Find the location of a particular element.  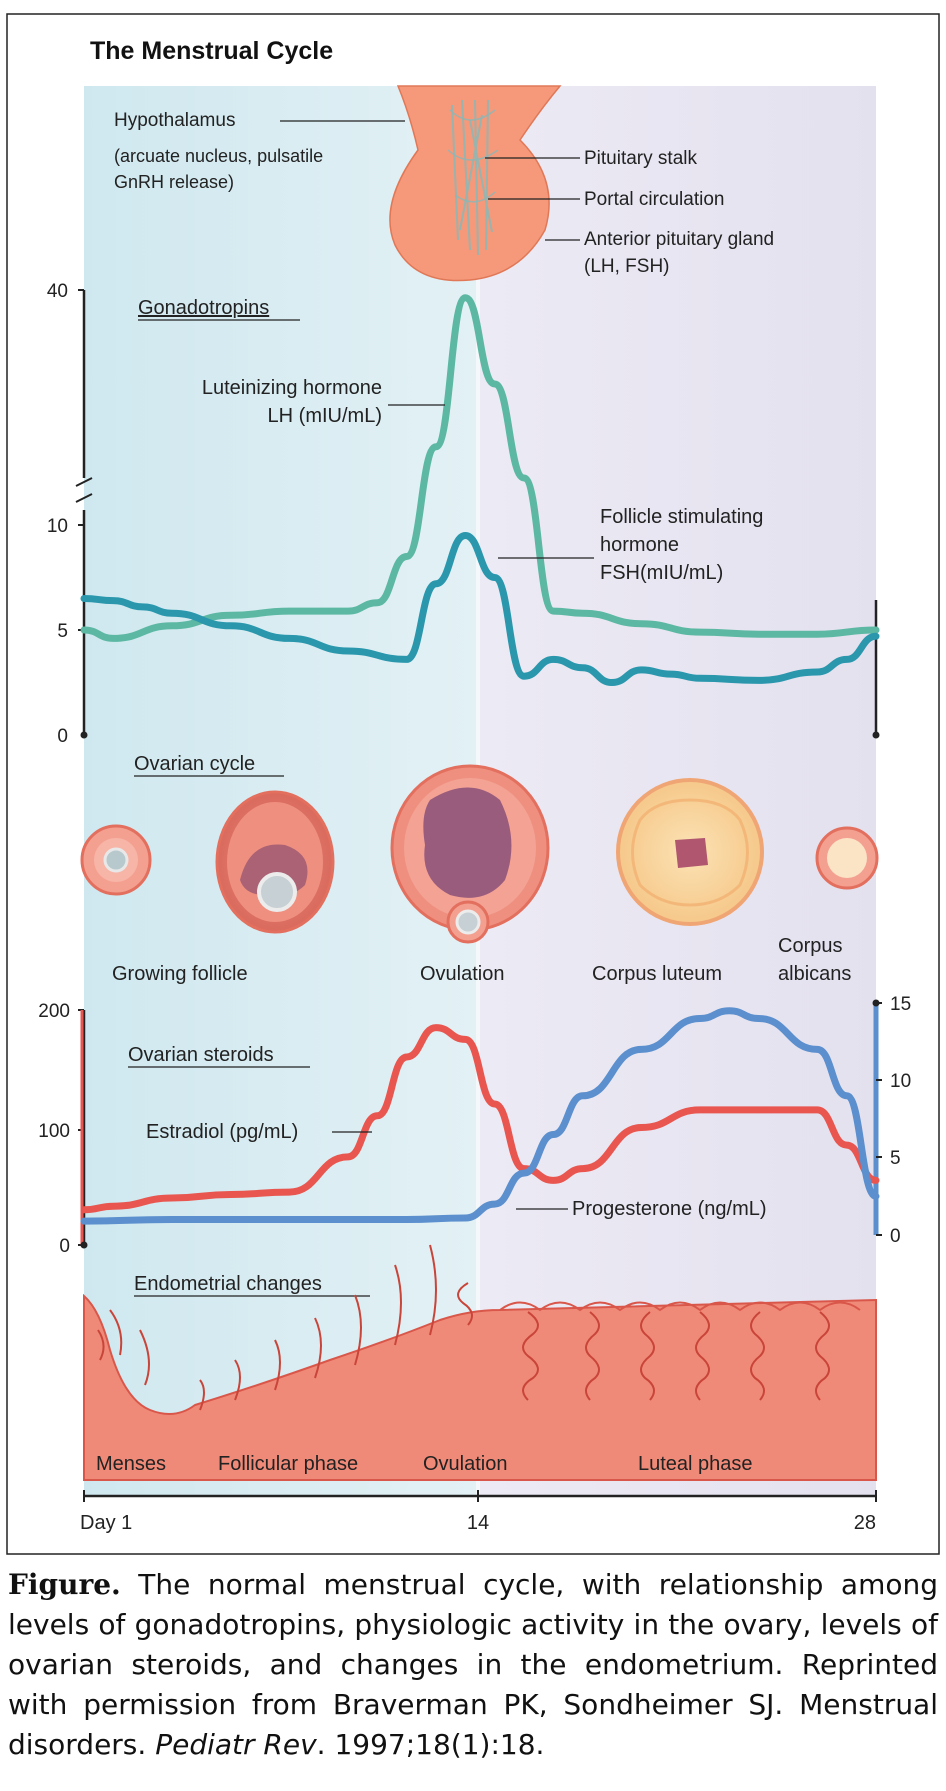

x-tick-day-1: Day 1 is located at coordinates (106, 1523).